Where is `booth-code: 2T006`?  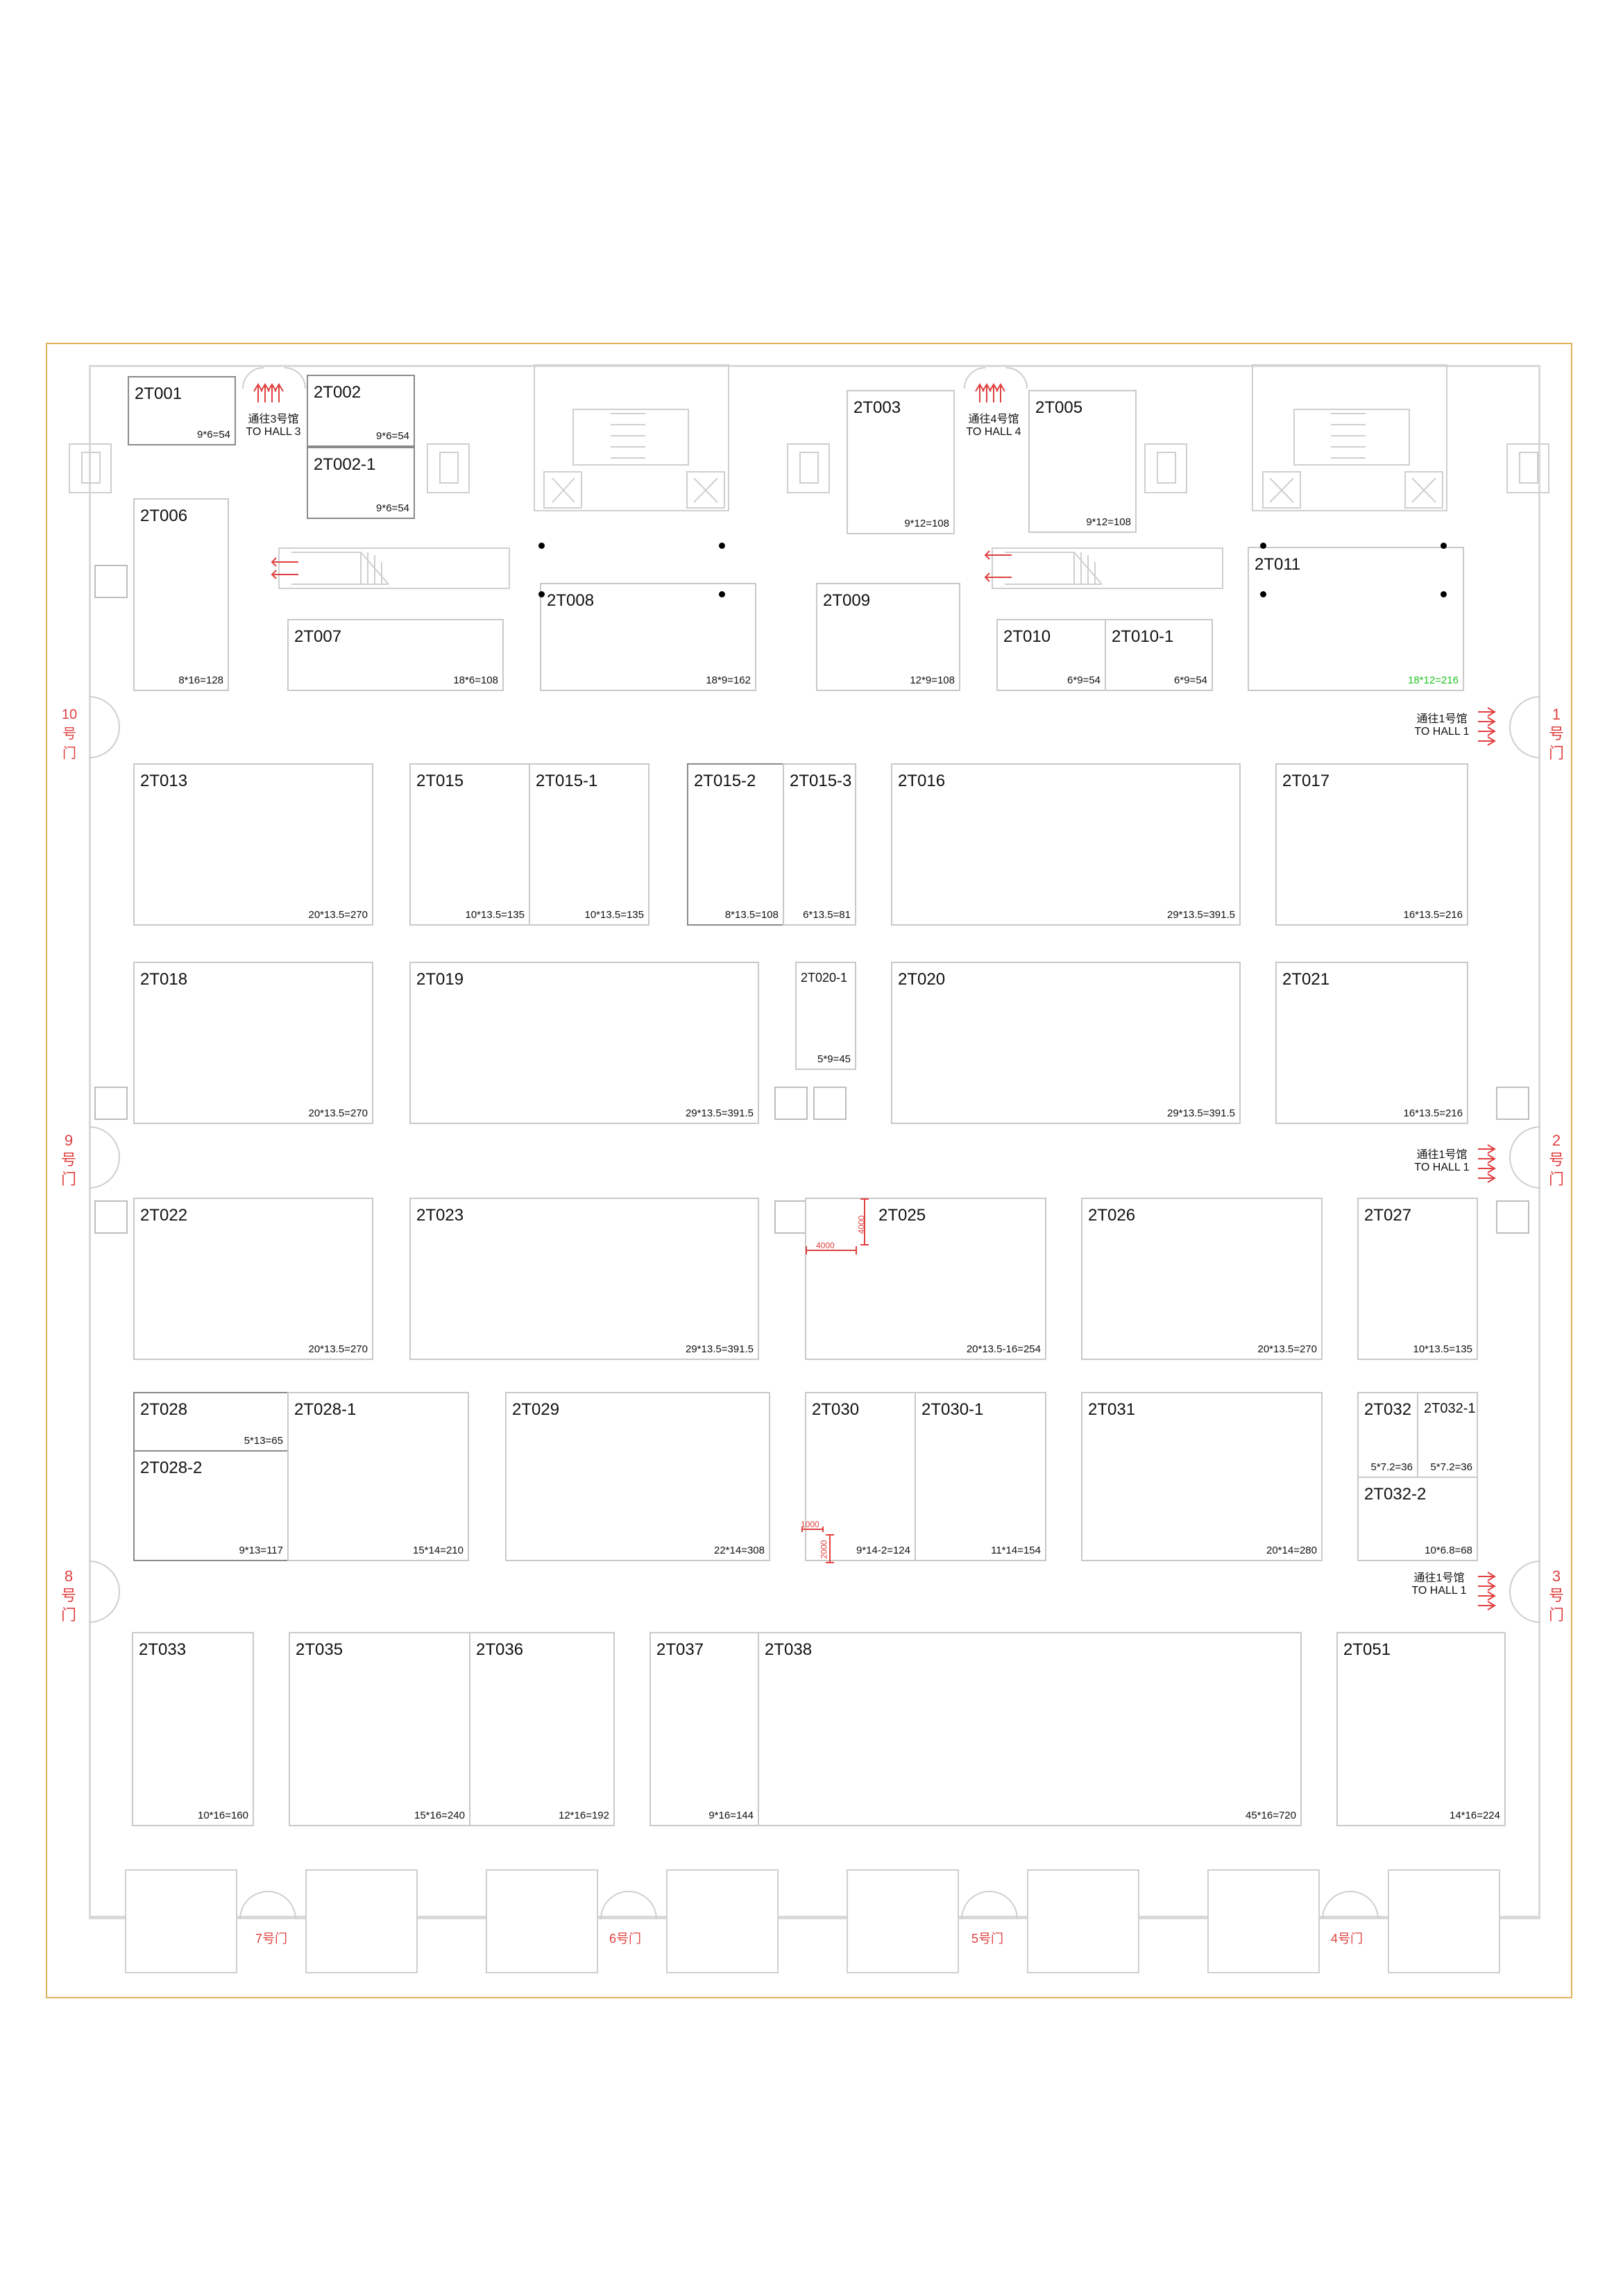 booth-code: 2T006 is located at coordinates (164, 516).